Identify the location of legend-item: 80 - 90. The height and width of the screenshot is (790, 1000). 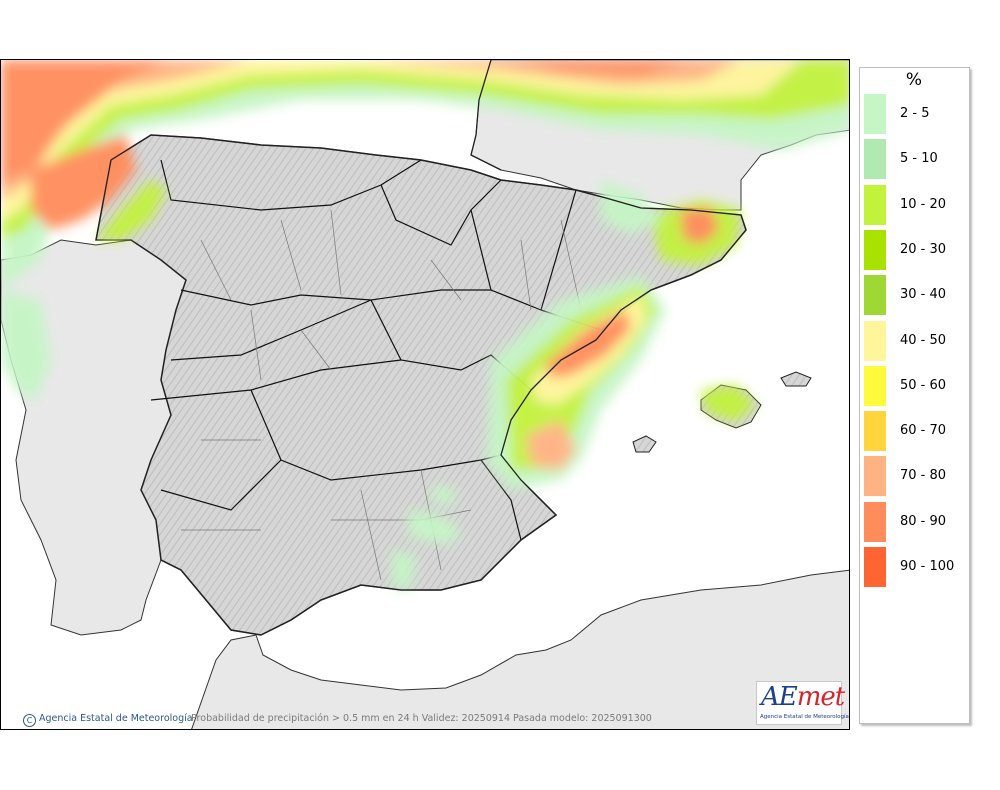
(916, 522).